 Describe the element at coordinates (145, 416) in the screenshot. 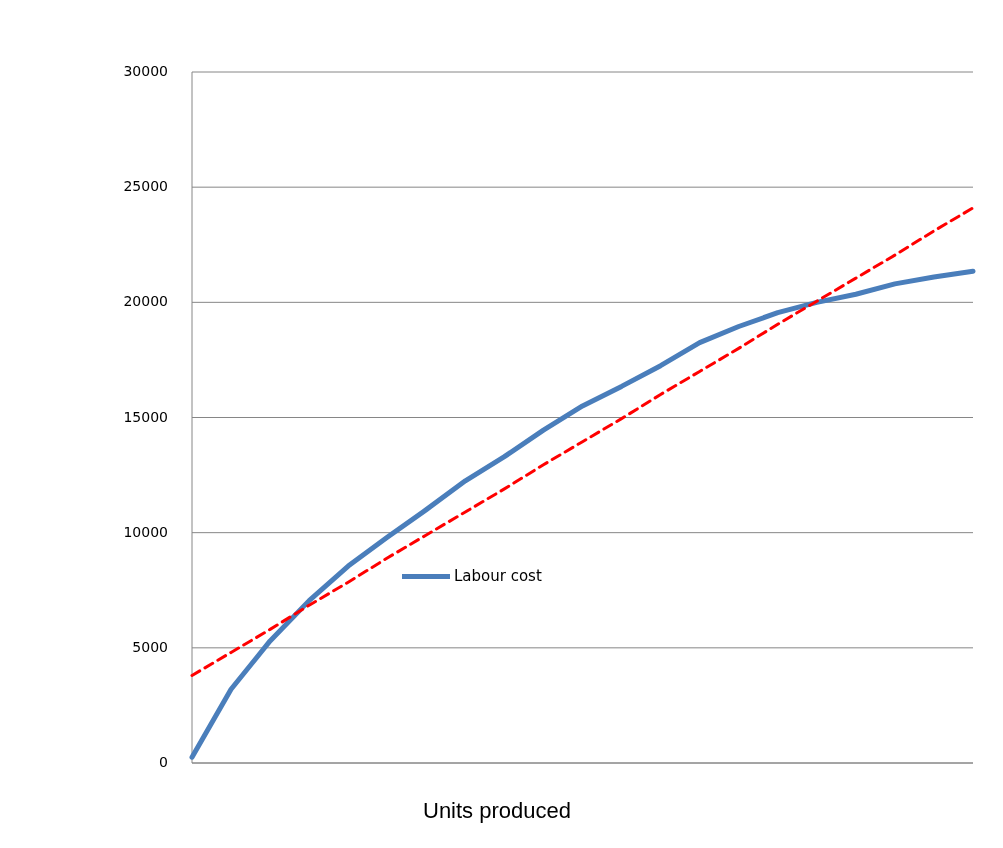

I see `y-tick-label: 15000` at that location.